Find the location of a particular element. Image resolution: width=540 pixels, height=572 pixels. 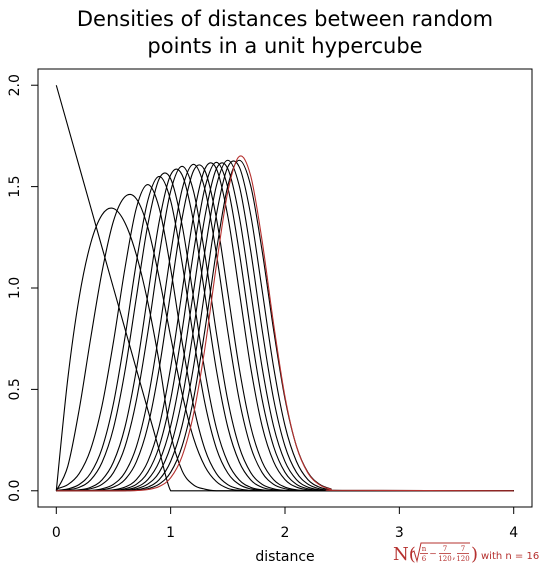

y-tick-label: 2.0 is located at coordinates (15, 85).